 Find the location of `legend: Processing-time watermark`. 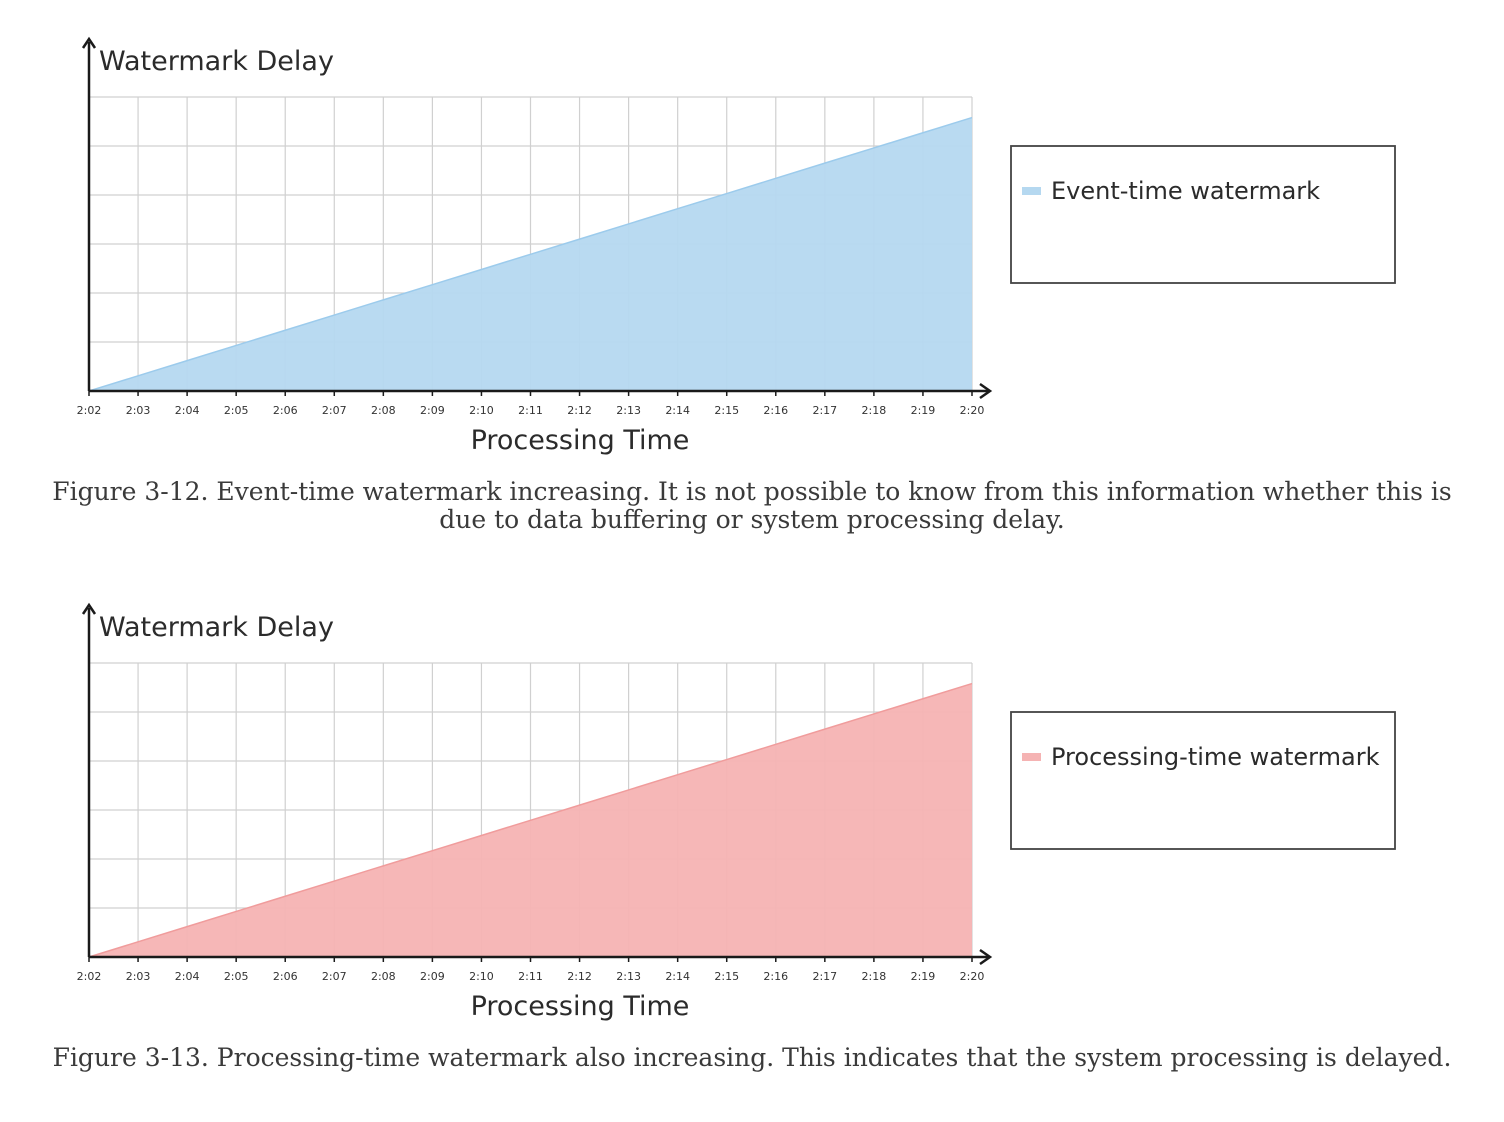

legend: Processing-time watermark is located at coordinates (1203, 780).